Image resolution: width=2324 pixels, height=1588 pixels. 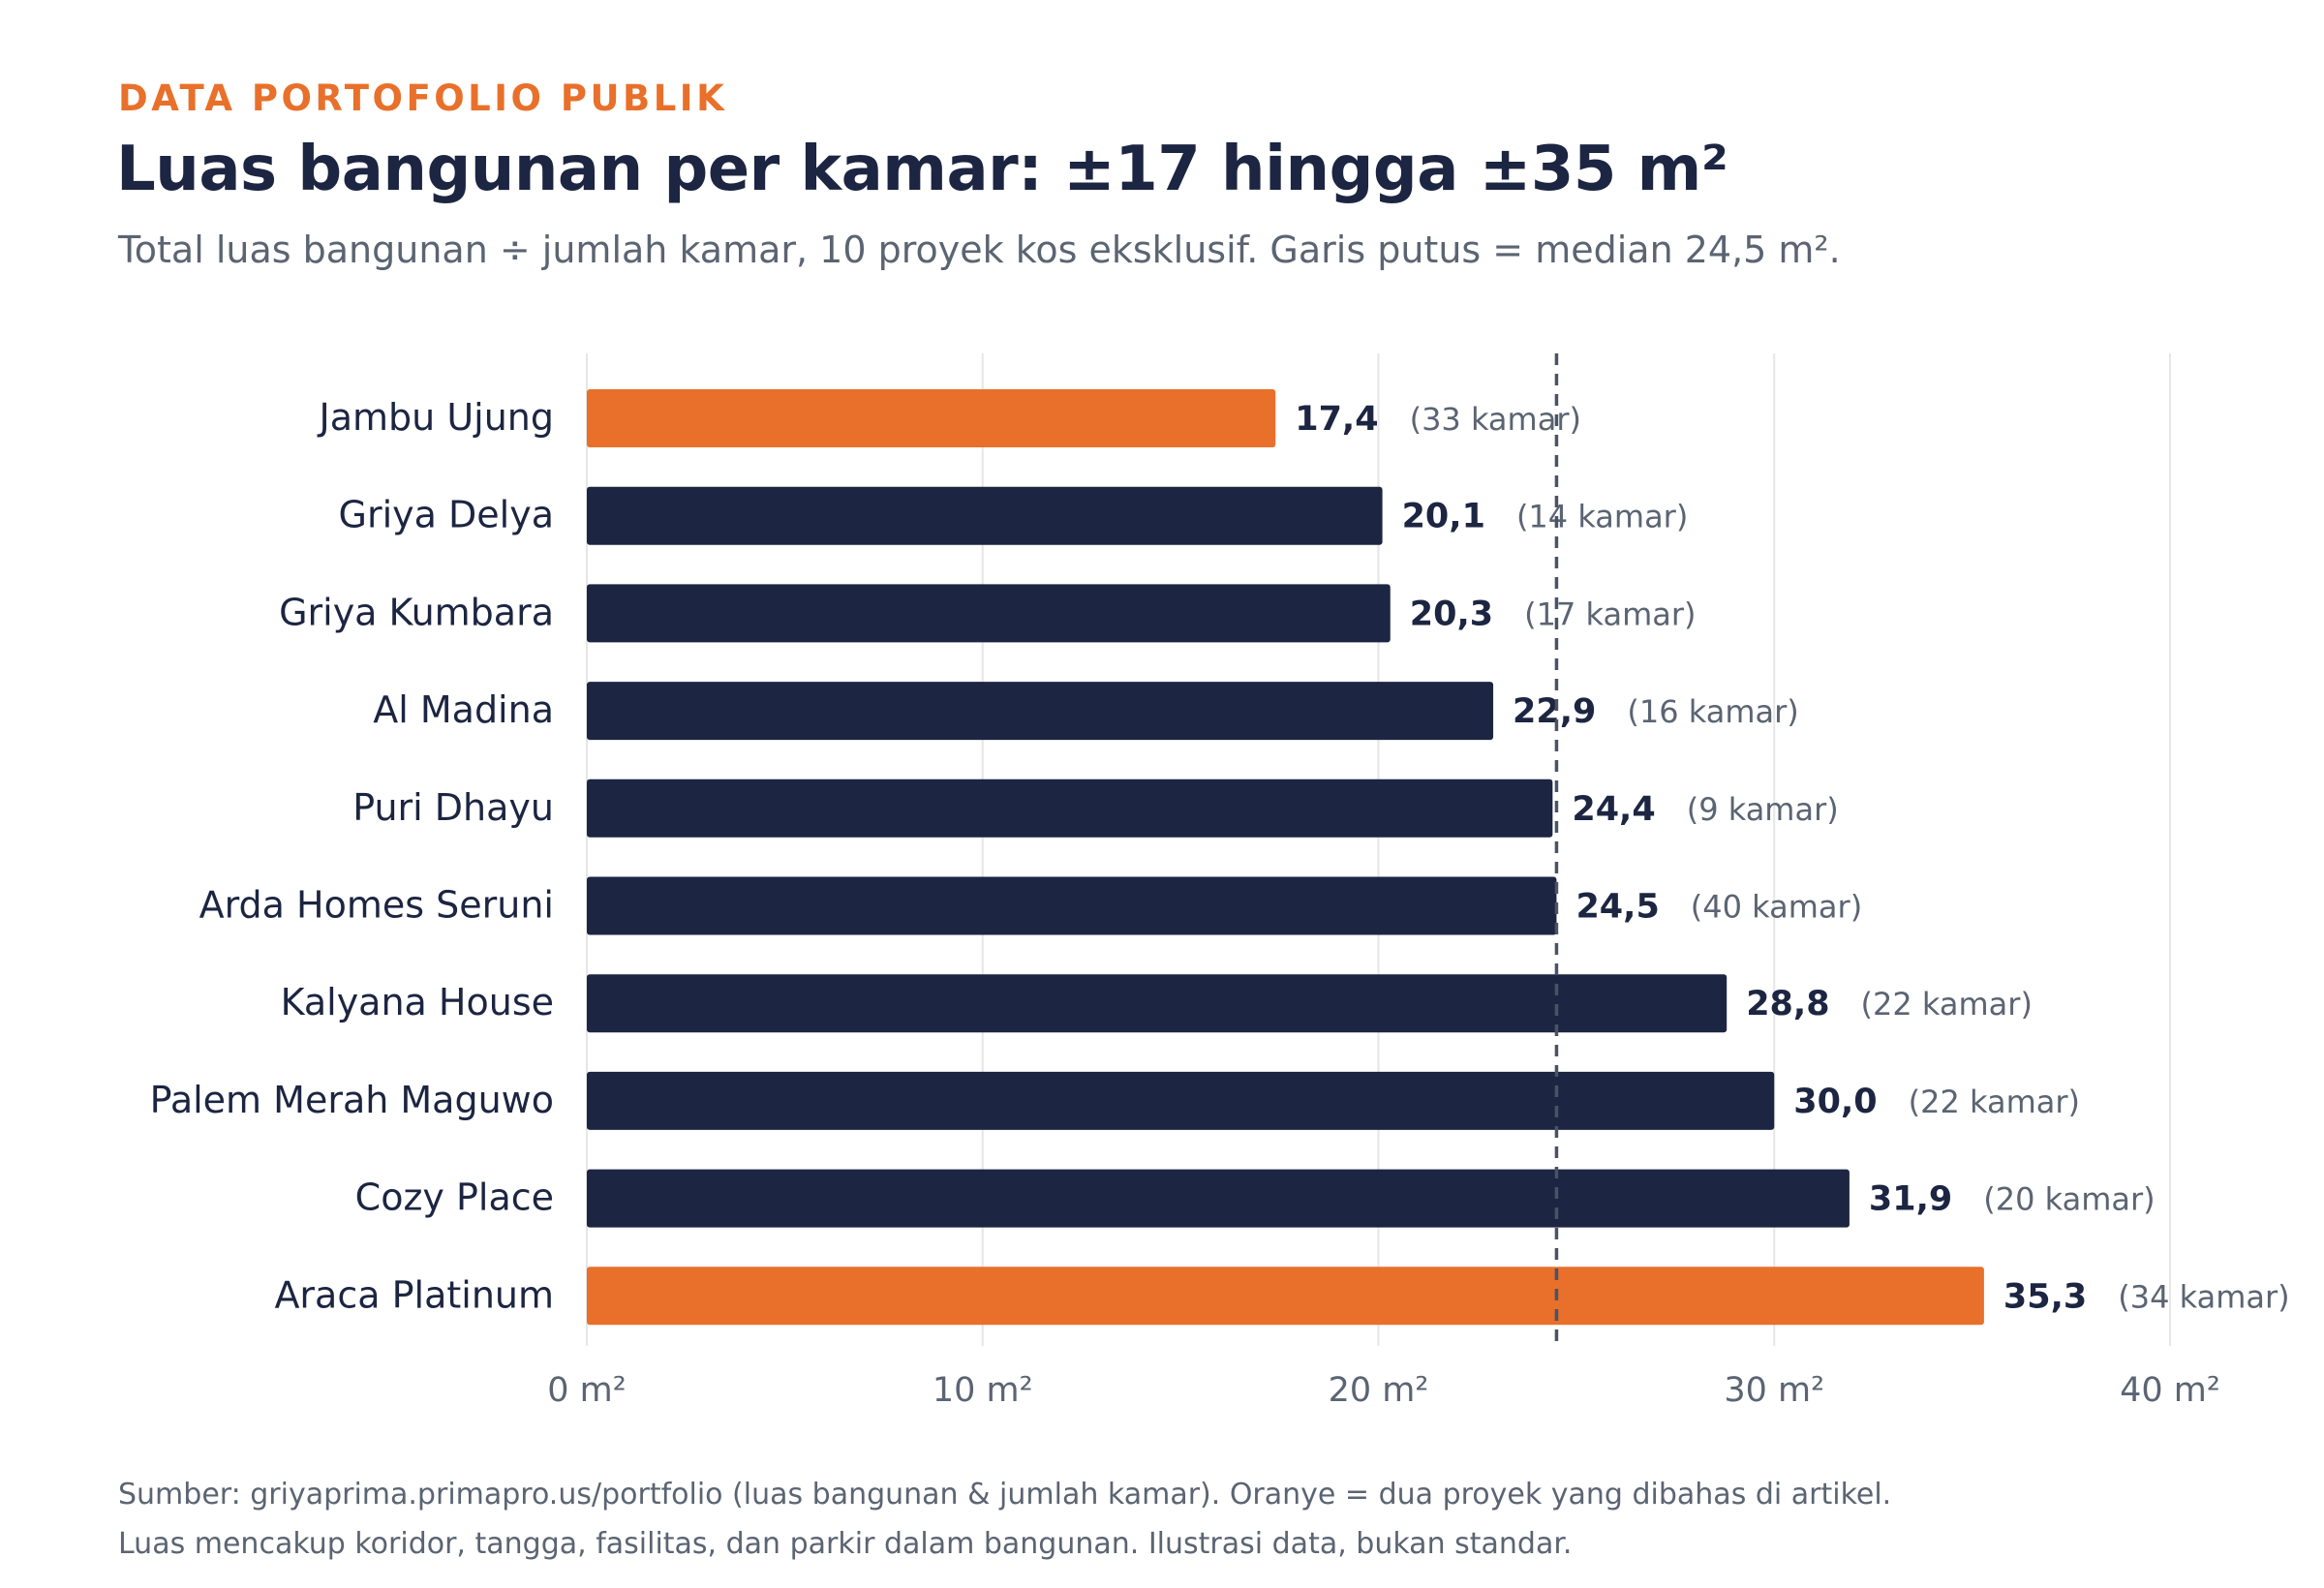 What do you see at coordinates (1452, 614) in the screenshot?
I see `value-label: 20,3` at bounding box center [1452, 614].